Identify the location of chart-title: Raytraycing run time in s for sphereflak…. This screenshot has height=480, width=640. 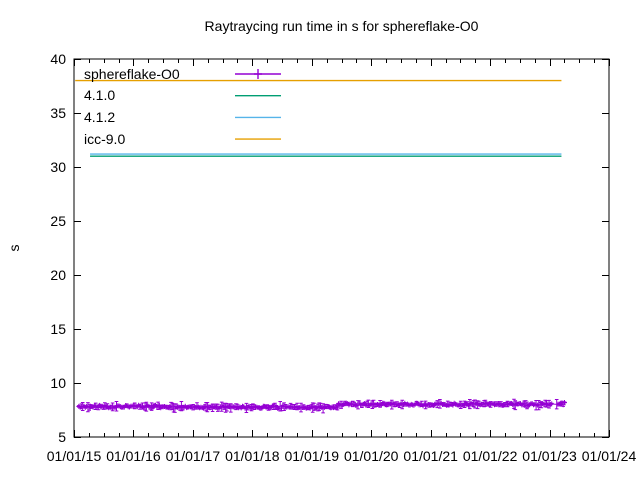
(341, 26).